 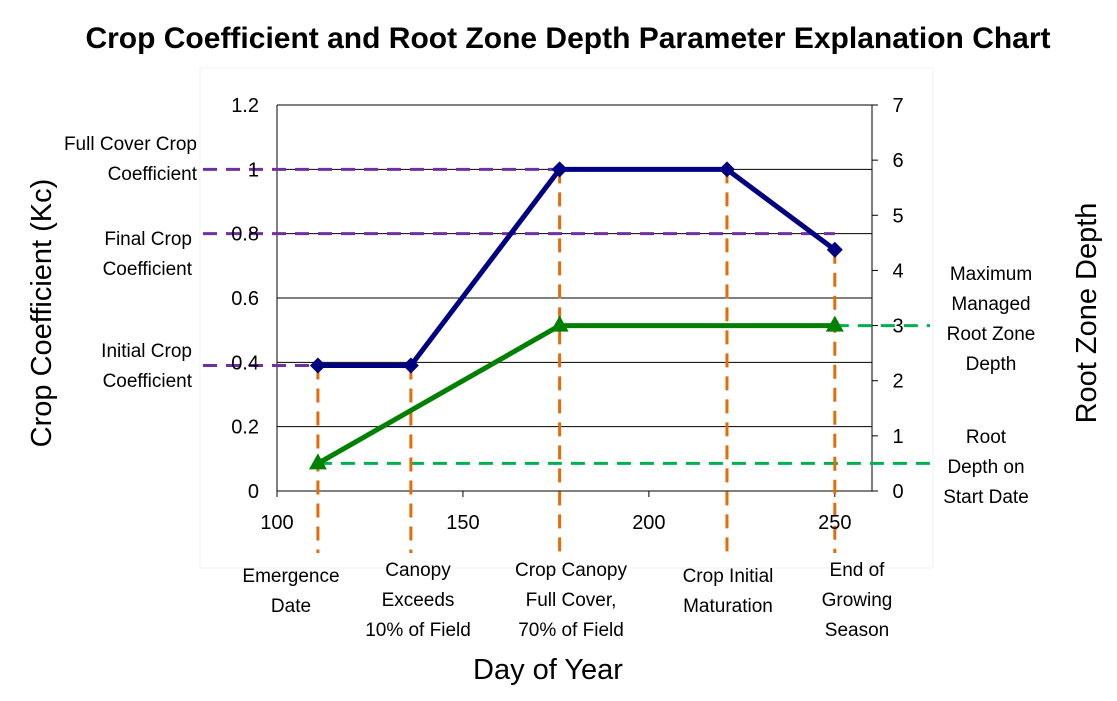 I want to click on y-axis-title: Crop Coefficient (Kc), so click(x=42, y=313).